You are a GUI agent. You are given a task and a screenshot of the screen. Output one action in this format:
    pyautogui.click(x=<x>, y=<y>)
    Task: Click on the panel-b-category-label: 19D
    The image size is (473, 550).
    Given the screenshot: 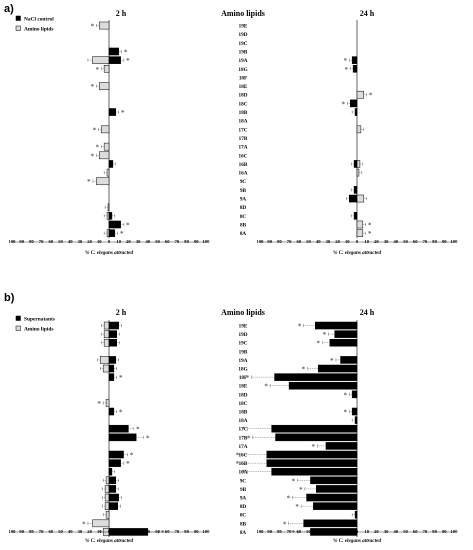 What is the action you would take?
    pyautogui.click(x=243, y=335)
    